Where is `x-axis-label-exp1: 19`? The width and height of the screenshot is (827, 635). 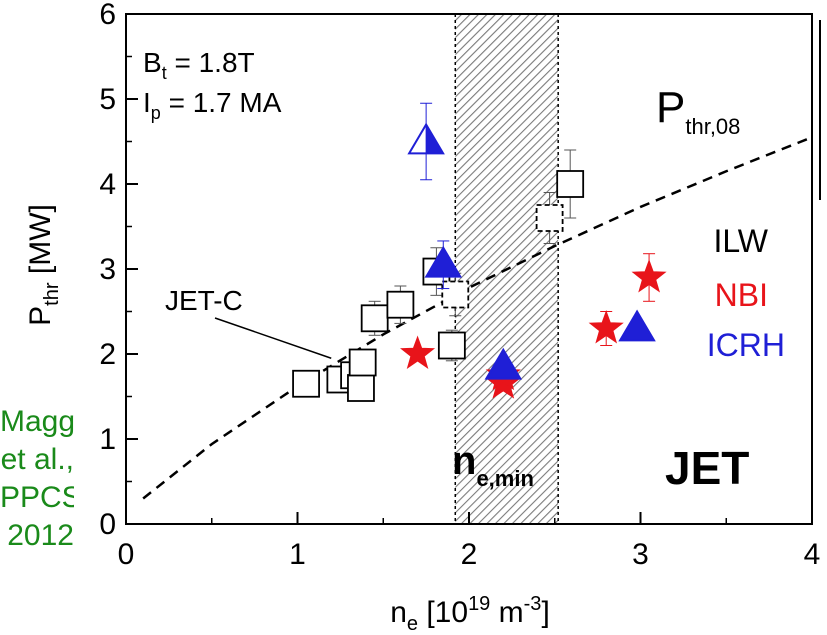
x-axis-label-exp1: 19 is located at coordinates (479, 604).